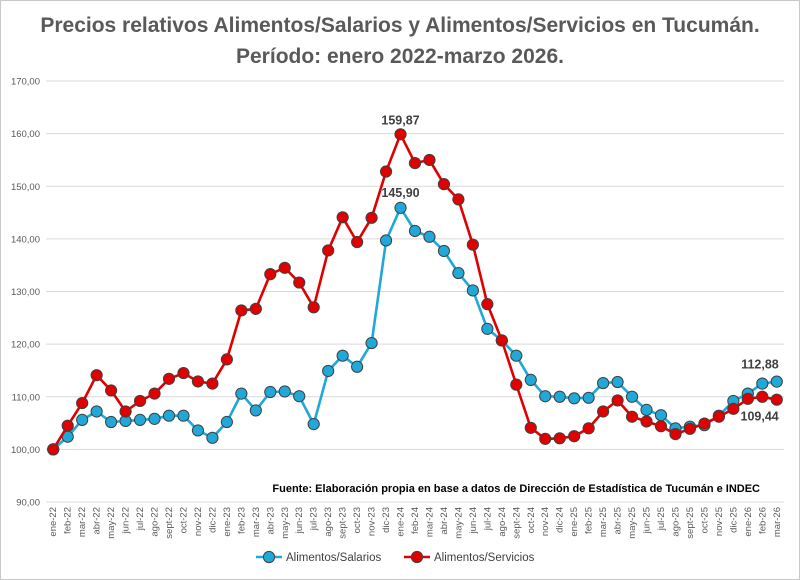 The height and width of the screenshot is (580, 800). I want to click on x-tick-label: oct-25, so click(704, 520).